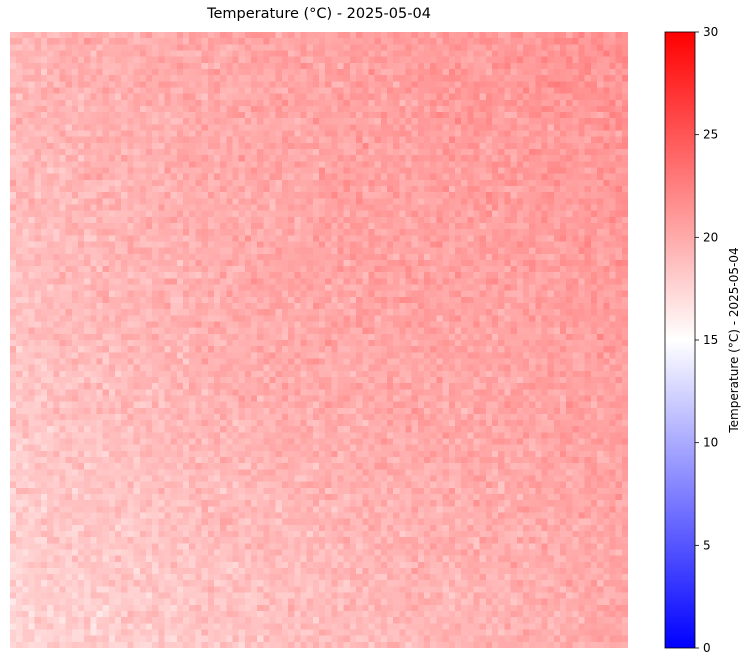 This screenshot has height=666, width=752. I want to click on colorbar-label: Temperature (°C) - 2025-05-04, so click(734, 340).